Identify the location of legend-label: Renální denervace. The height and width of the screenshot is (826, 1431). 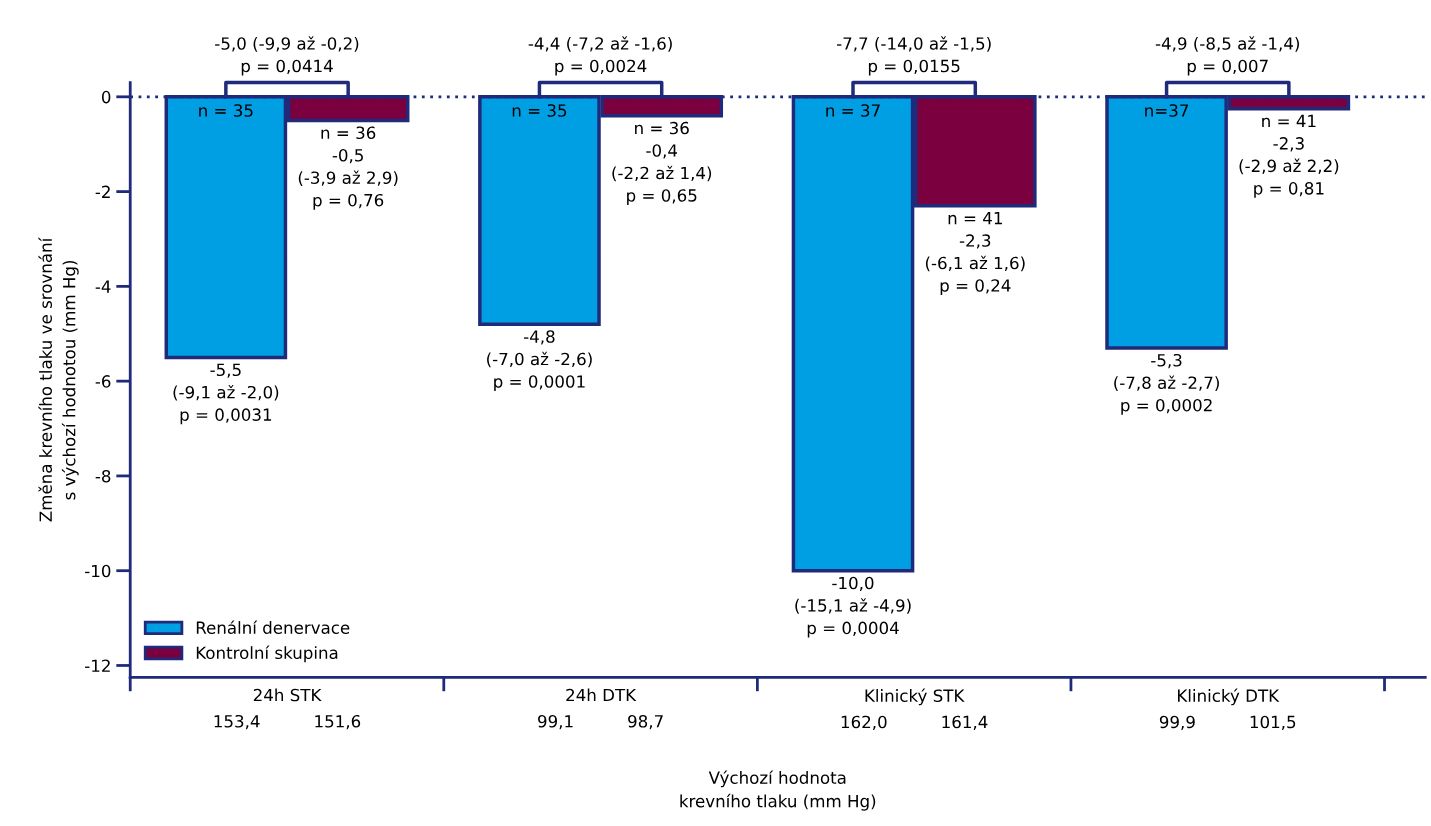
(273, 627).